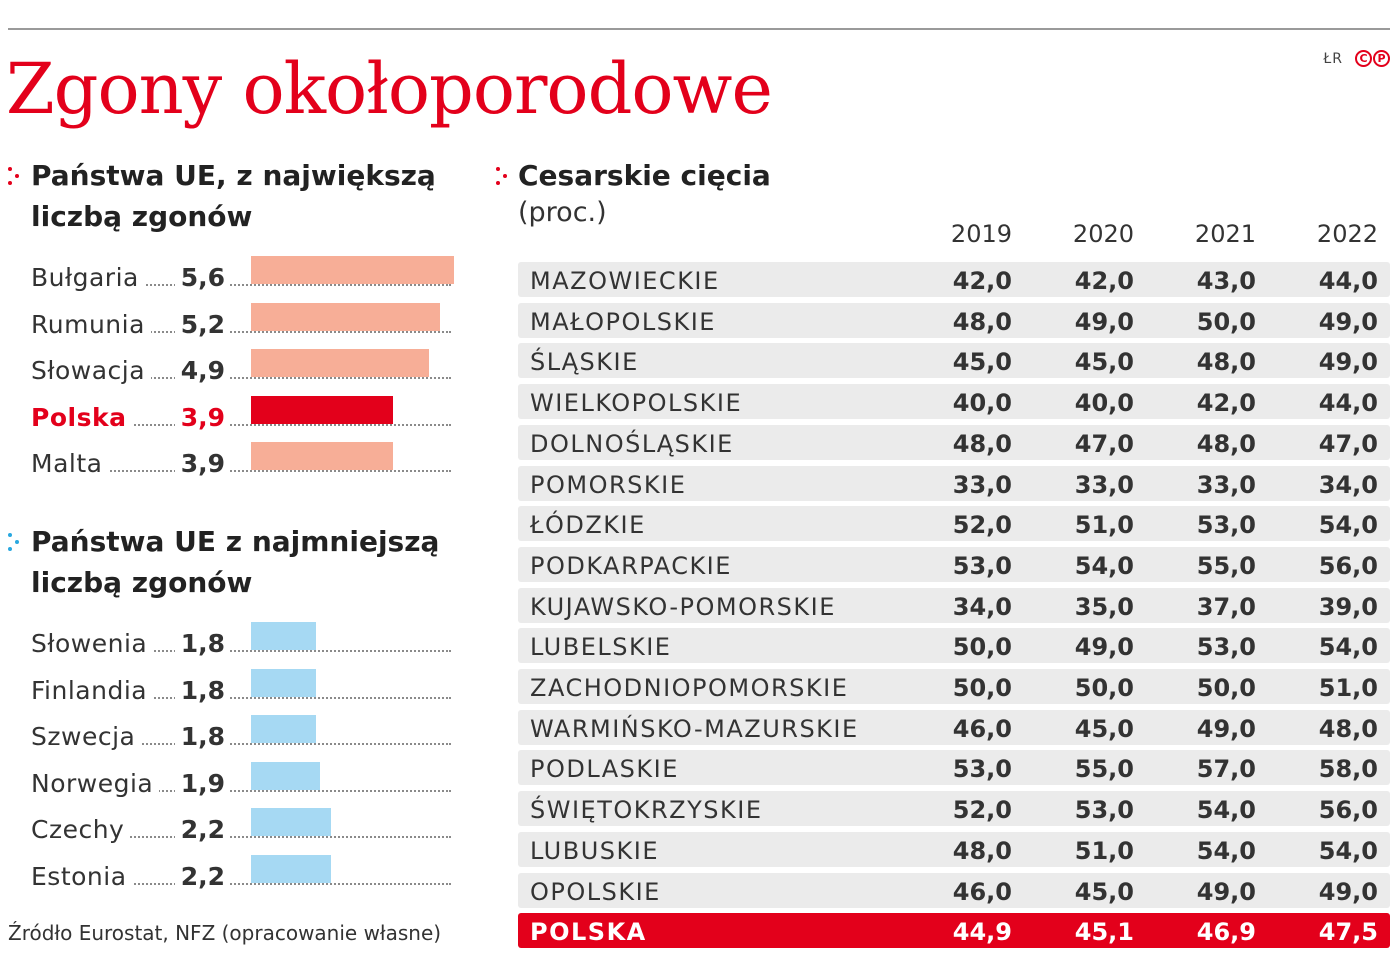 This screenshot has height=973, width=1400. Describe the element at coordinates (91, 370) in the screenshot. I see `country-label: Słowacja` at that location.